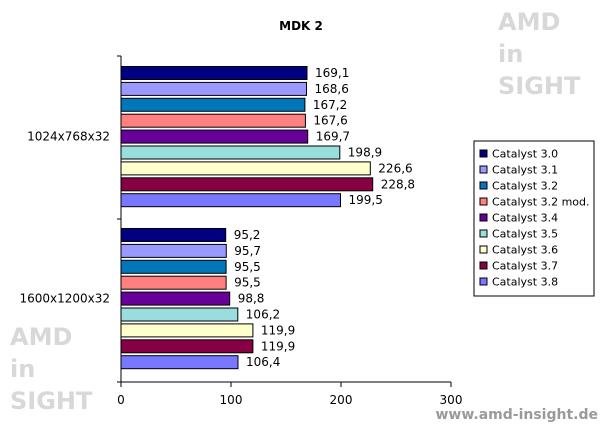  Describe the element at coordinates (332, 73) in the screenshot. I see `data-label: 169,1` at that location.